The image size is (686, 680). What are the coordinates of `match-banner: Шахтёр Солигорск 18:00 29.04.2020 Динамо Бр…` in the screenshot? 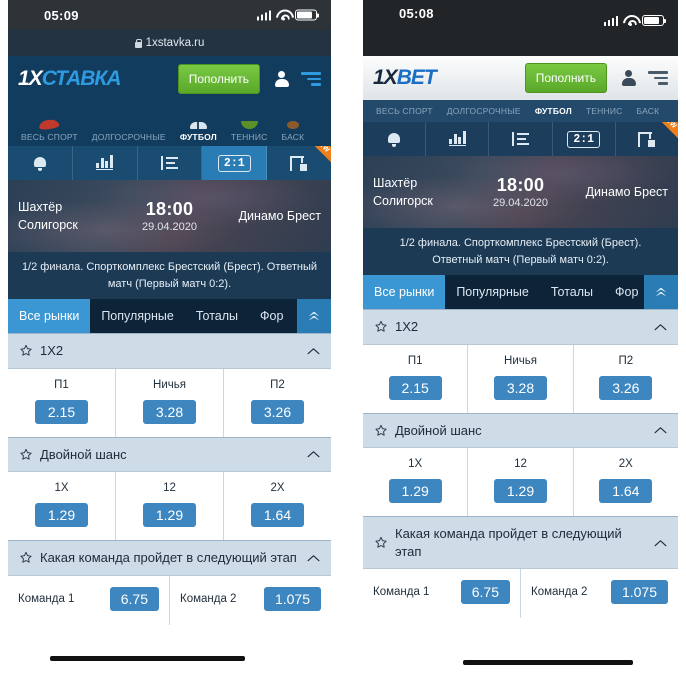 It's located at (169, 216).